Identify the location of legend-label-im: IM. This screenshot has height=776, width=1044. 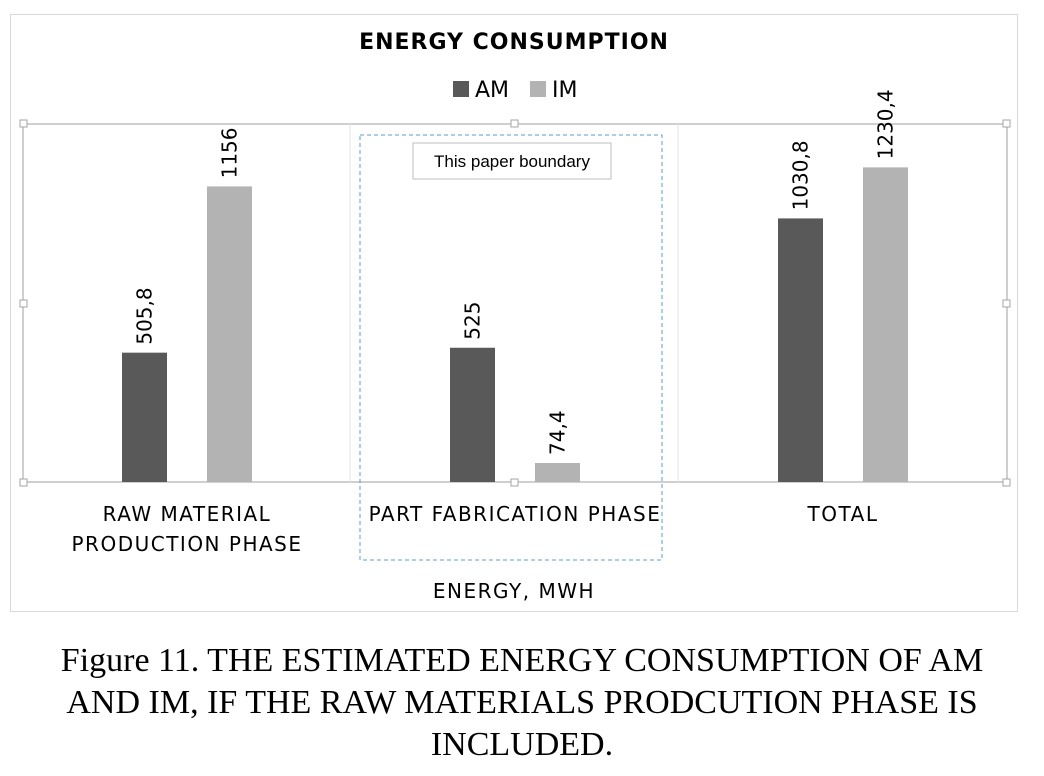
(564, 90).